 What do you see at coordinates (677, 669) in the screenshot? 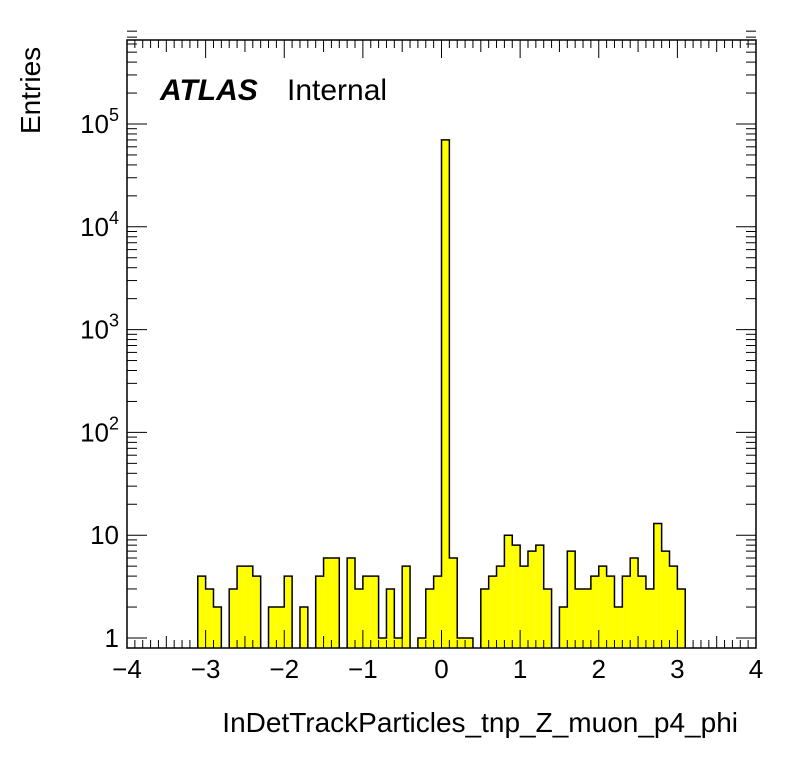
I see `x-tick-label: 3` at bounding box center [677, 669].